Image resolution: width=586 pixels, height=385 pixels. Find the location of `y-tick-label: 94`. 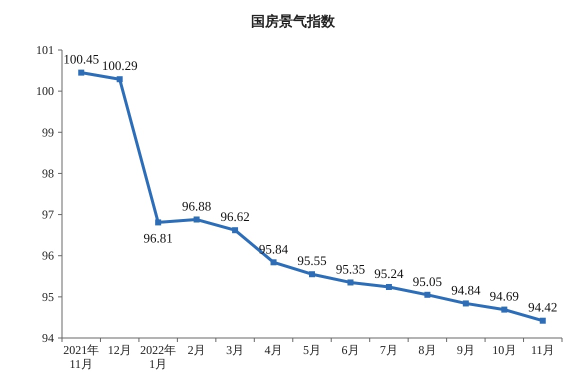

y-tick-label: 94 is located at coordinates (48, 338).